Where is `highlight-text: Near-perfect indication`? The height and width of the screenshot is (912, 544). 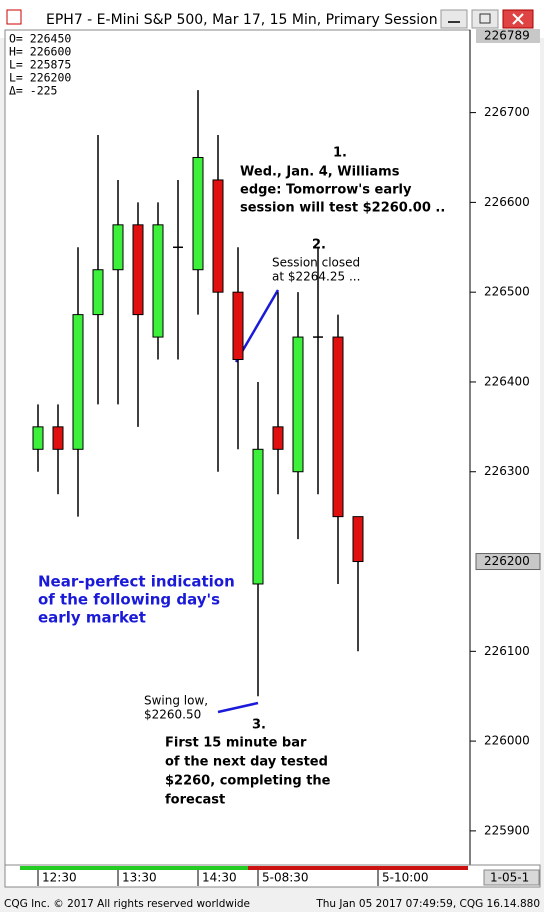
highlight-text: Near-perfect indication is located at coordinates (136, 582).